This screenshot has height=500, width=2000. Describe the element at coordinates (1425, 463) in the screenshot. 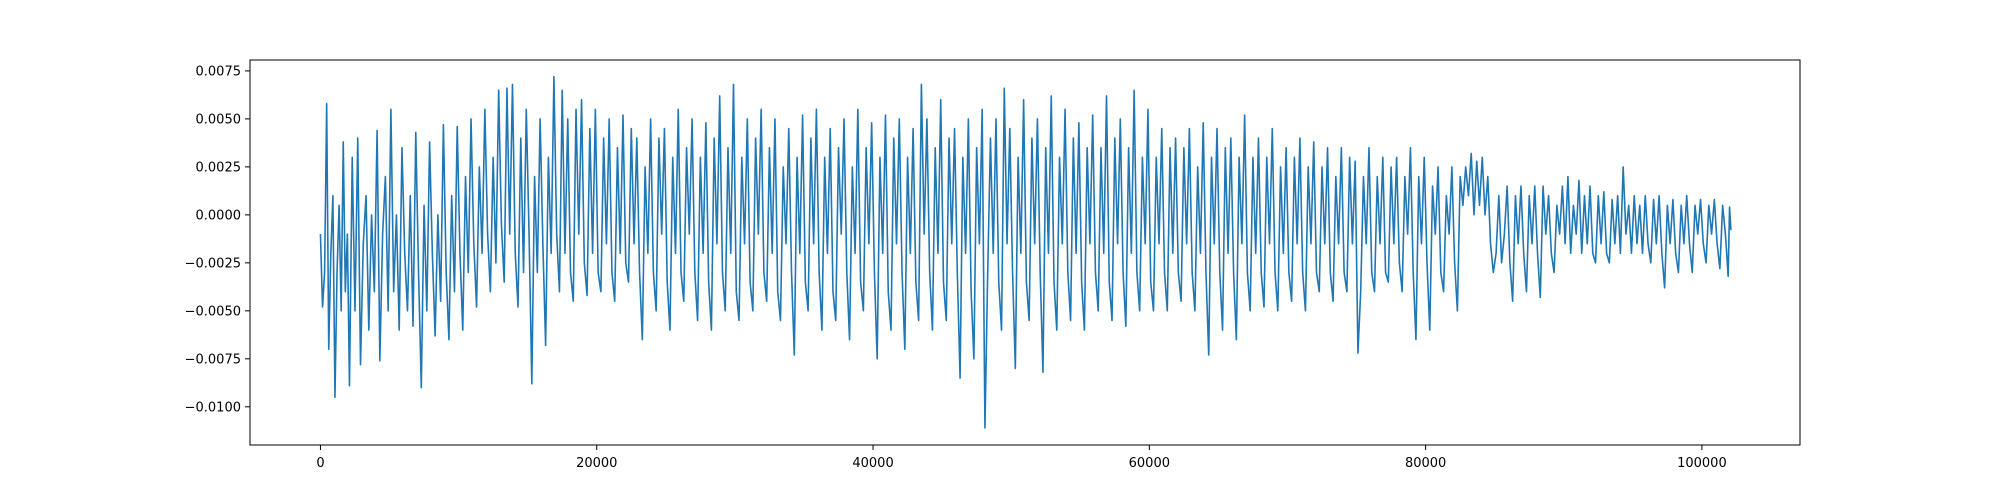

I see `x-tick-label: 80000` at that location.